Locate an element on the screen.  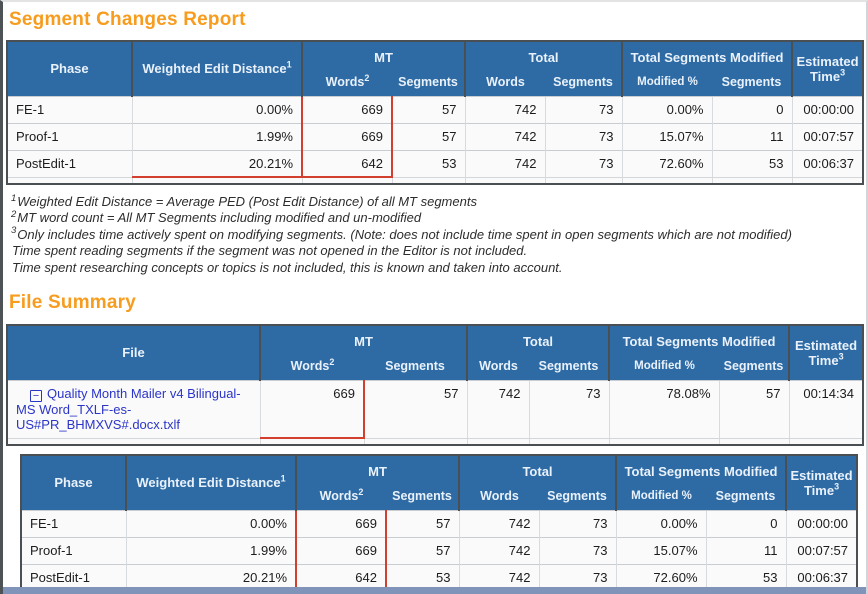
cell-mt-segments: 53 is located at coordinates (428, 163).